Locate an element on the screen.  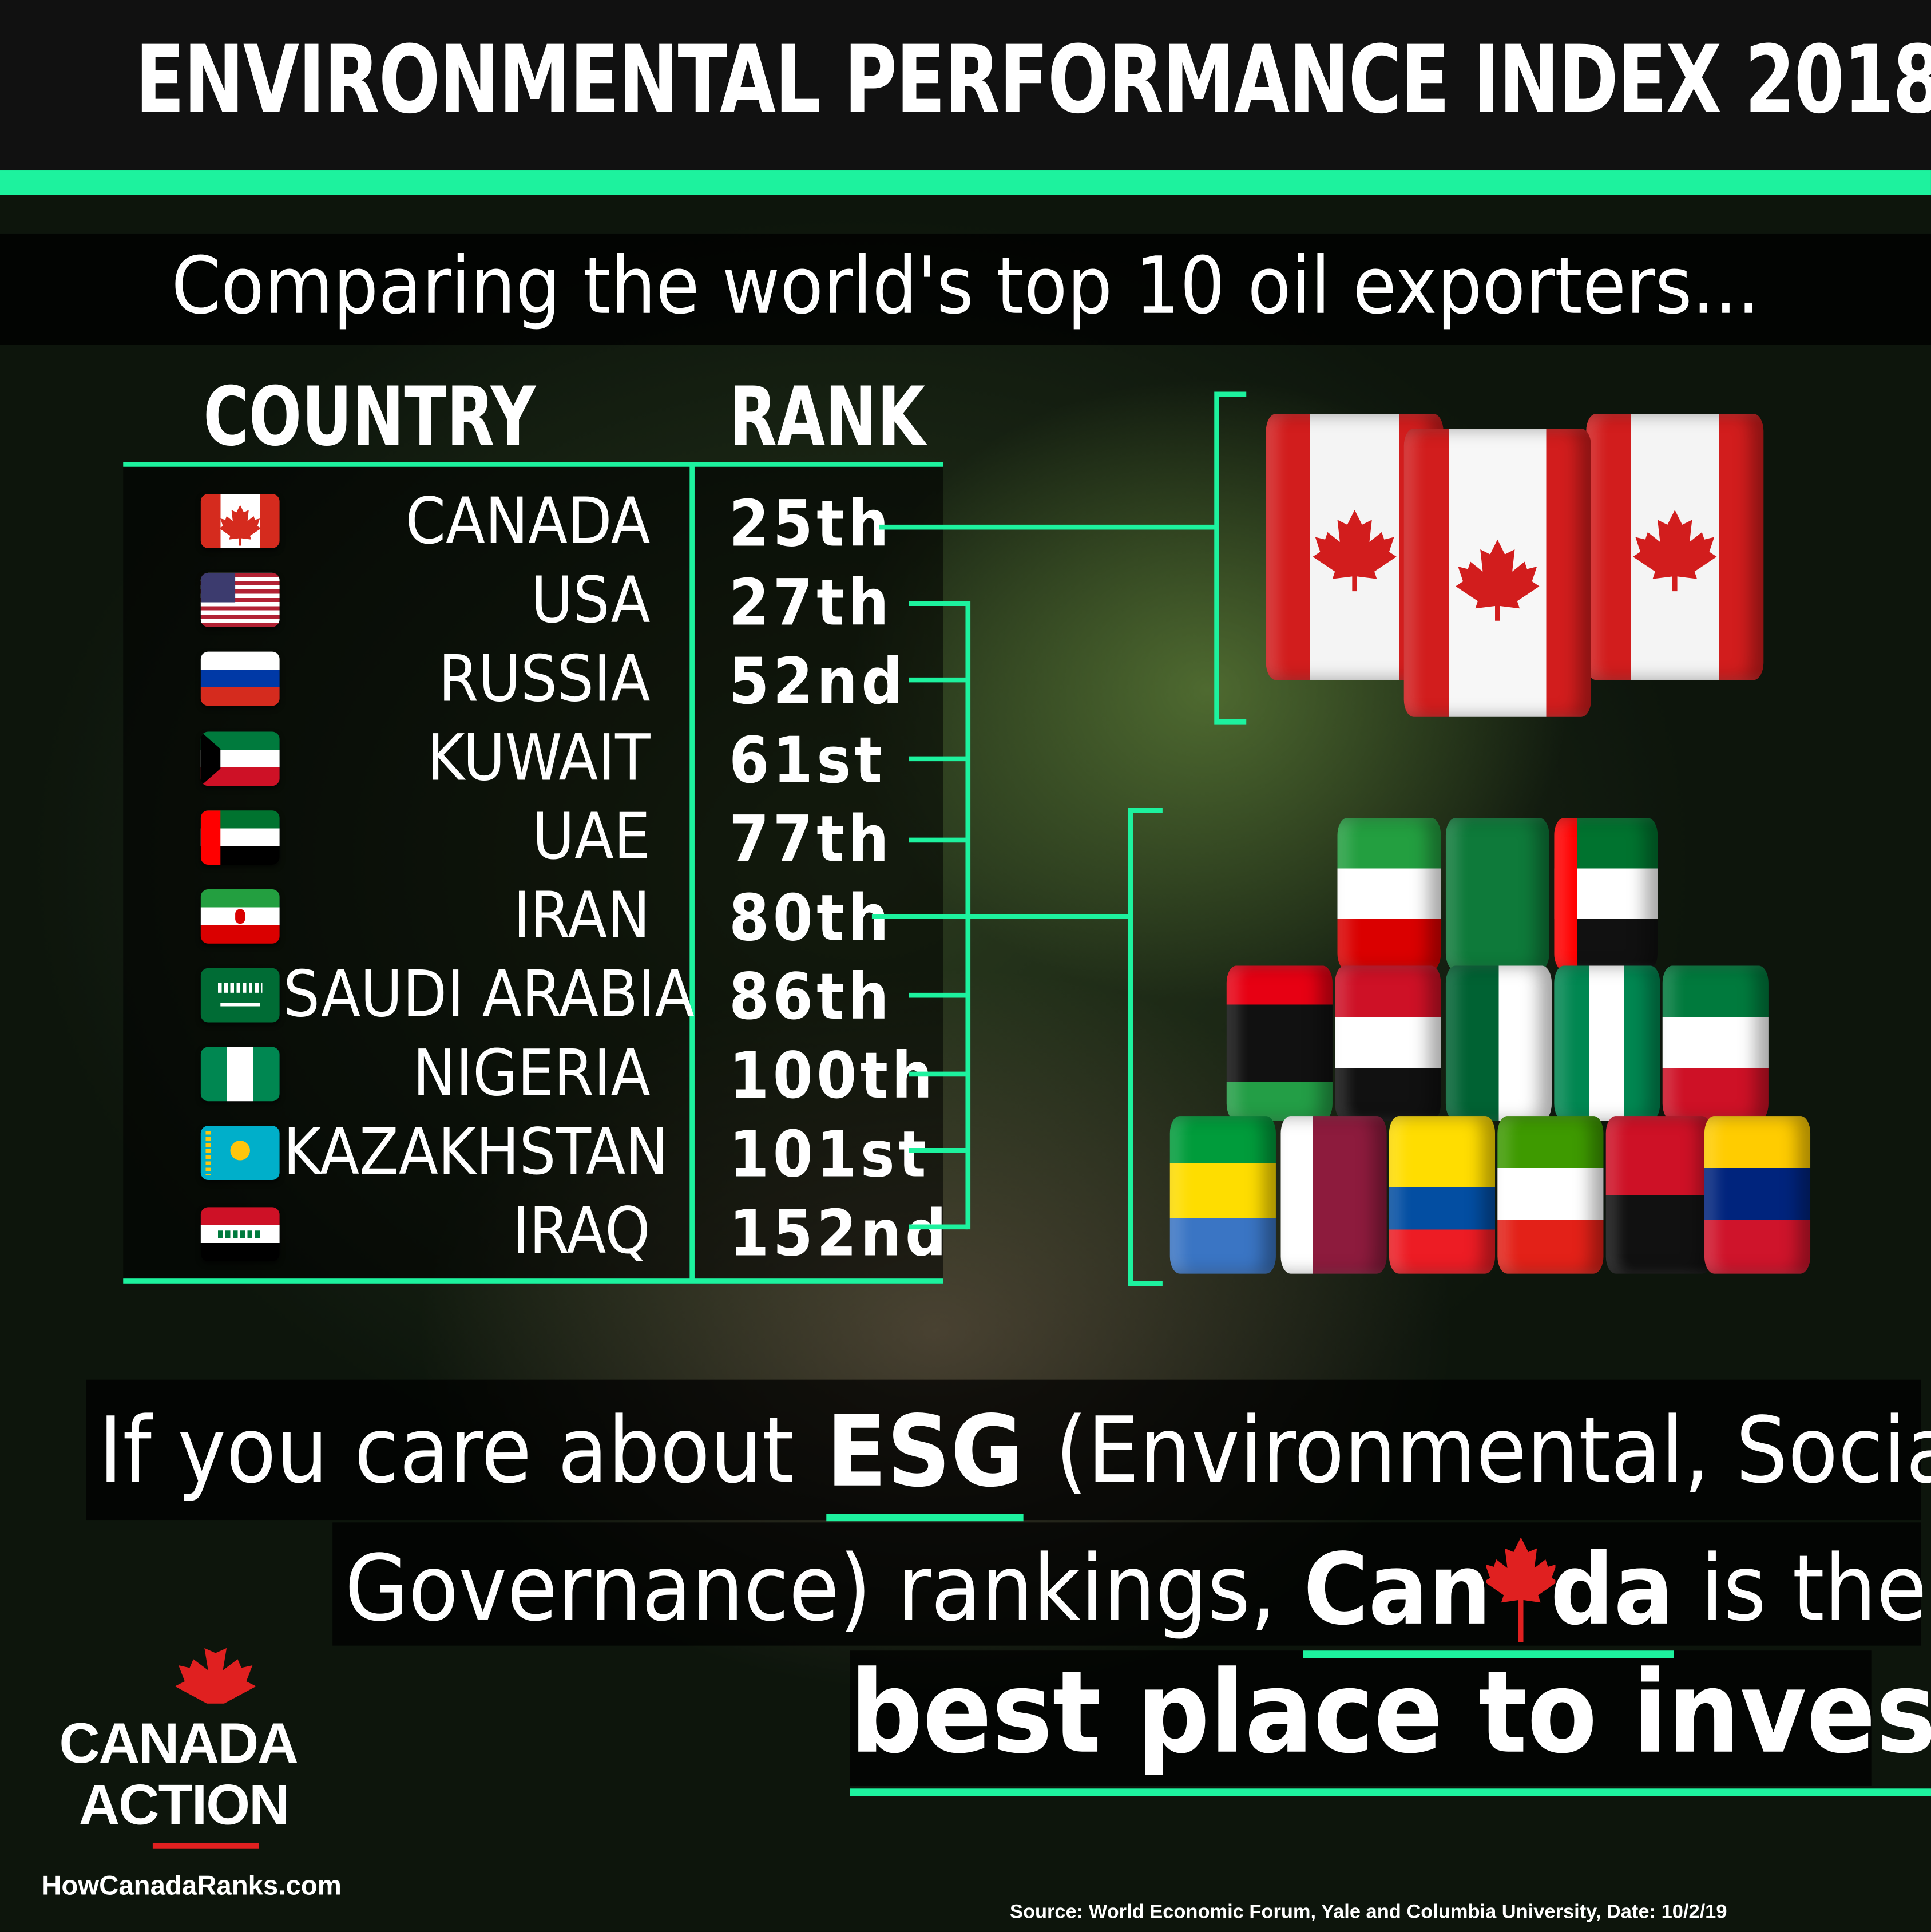
country-name: USA is located at coordinates (590, 601).